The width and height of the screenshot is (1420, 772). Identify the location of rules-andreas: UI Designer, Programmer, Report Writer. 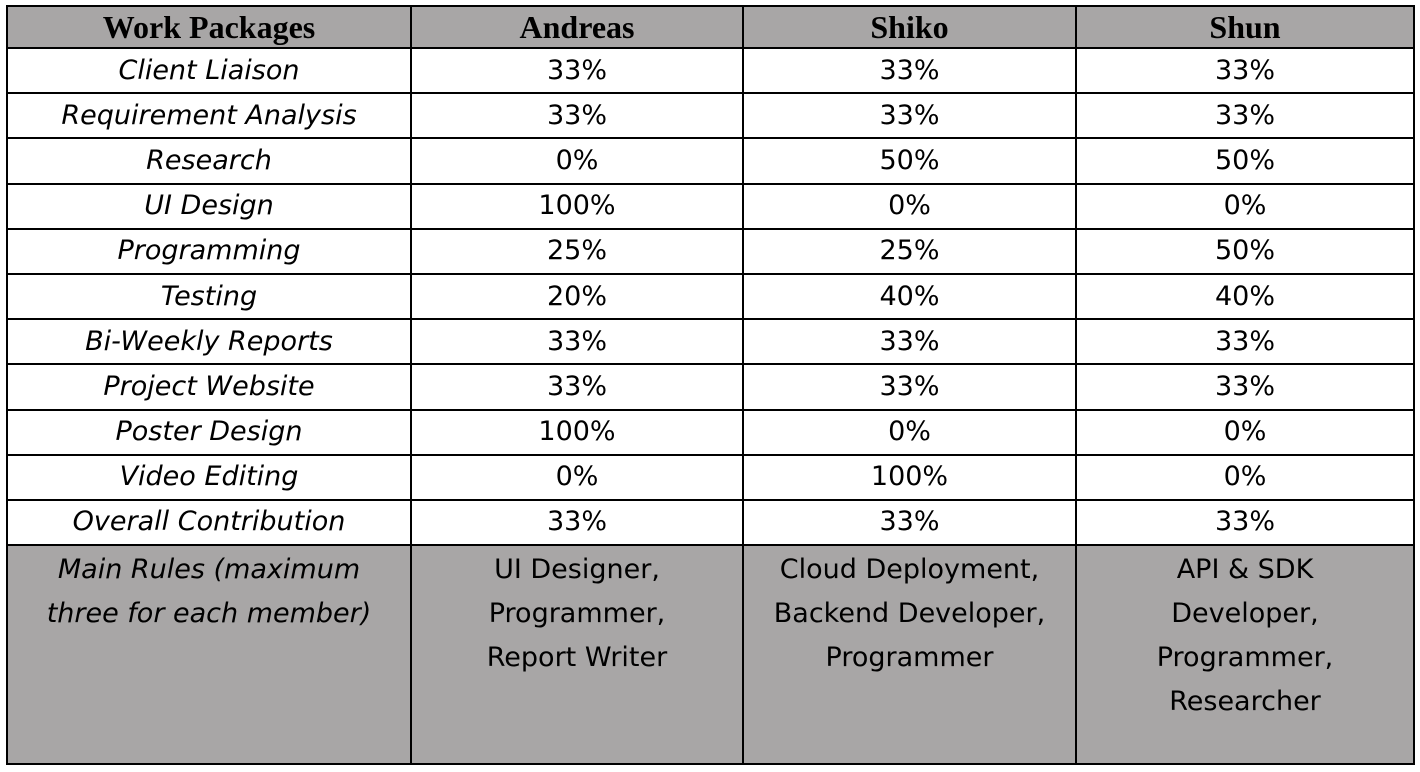
(577, 654).